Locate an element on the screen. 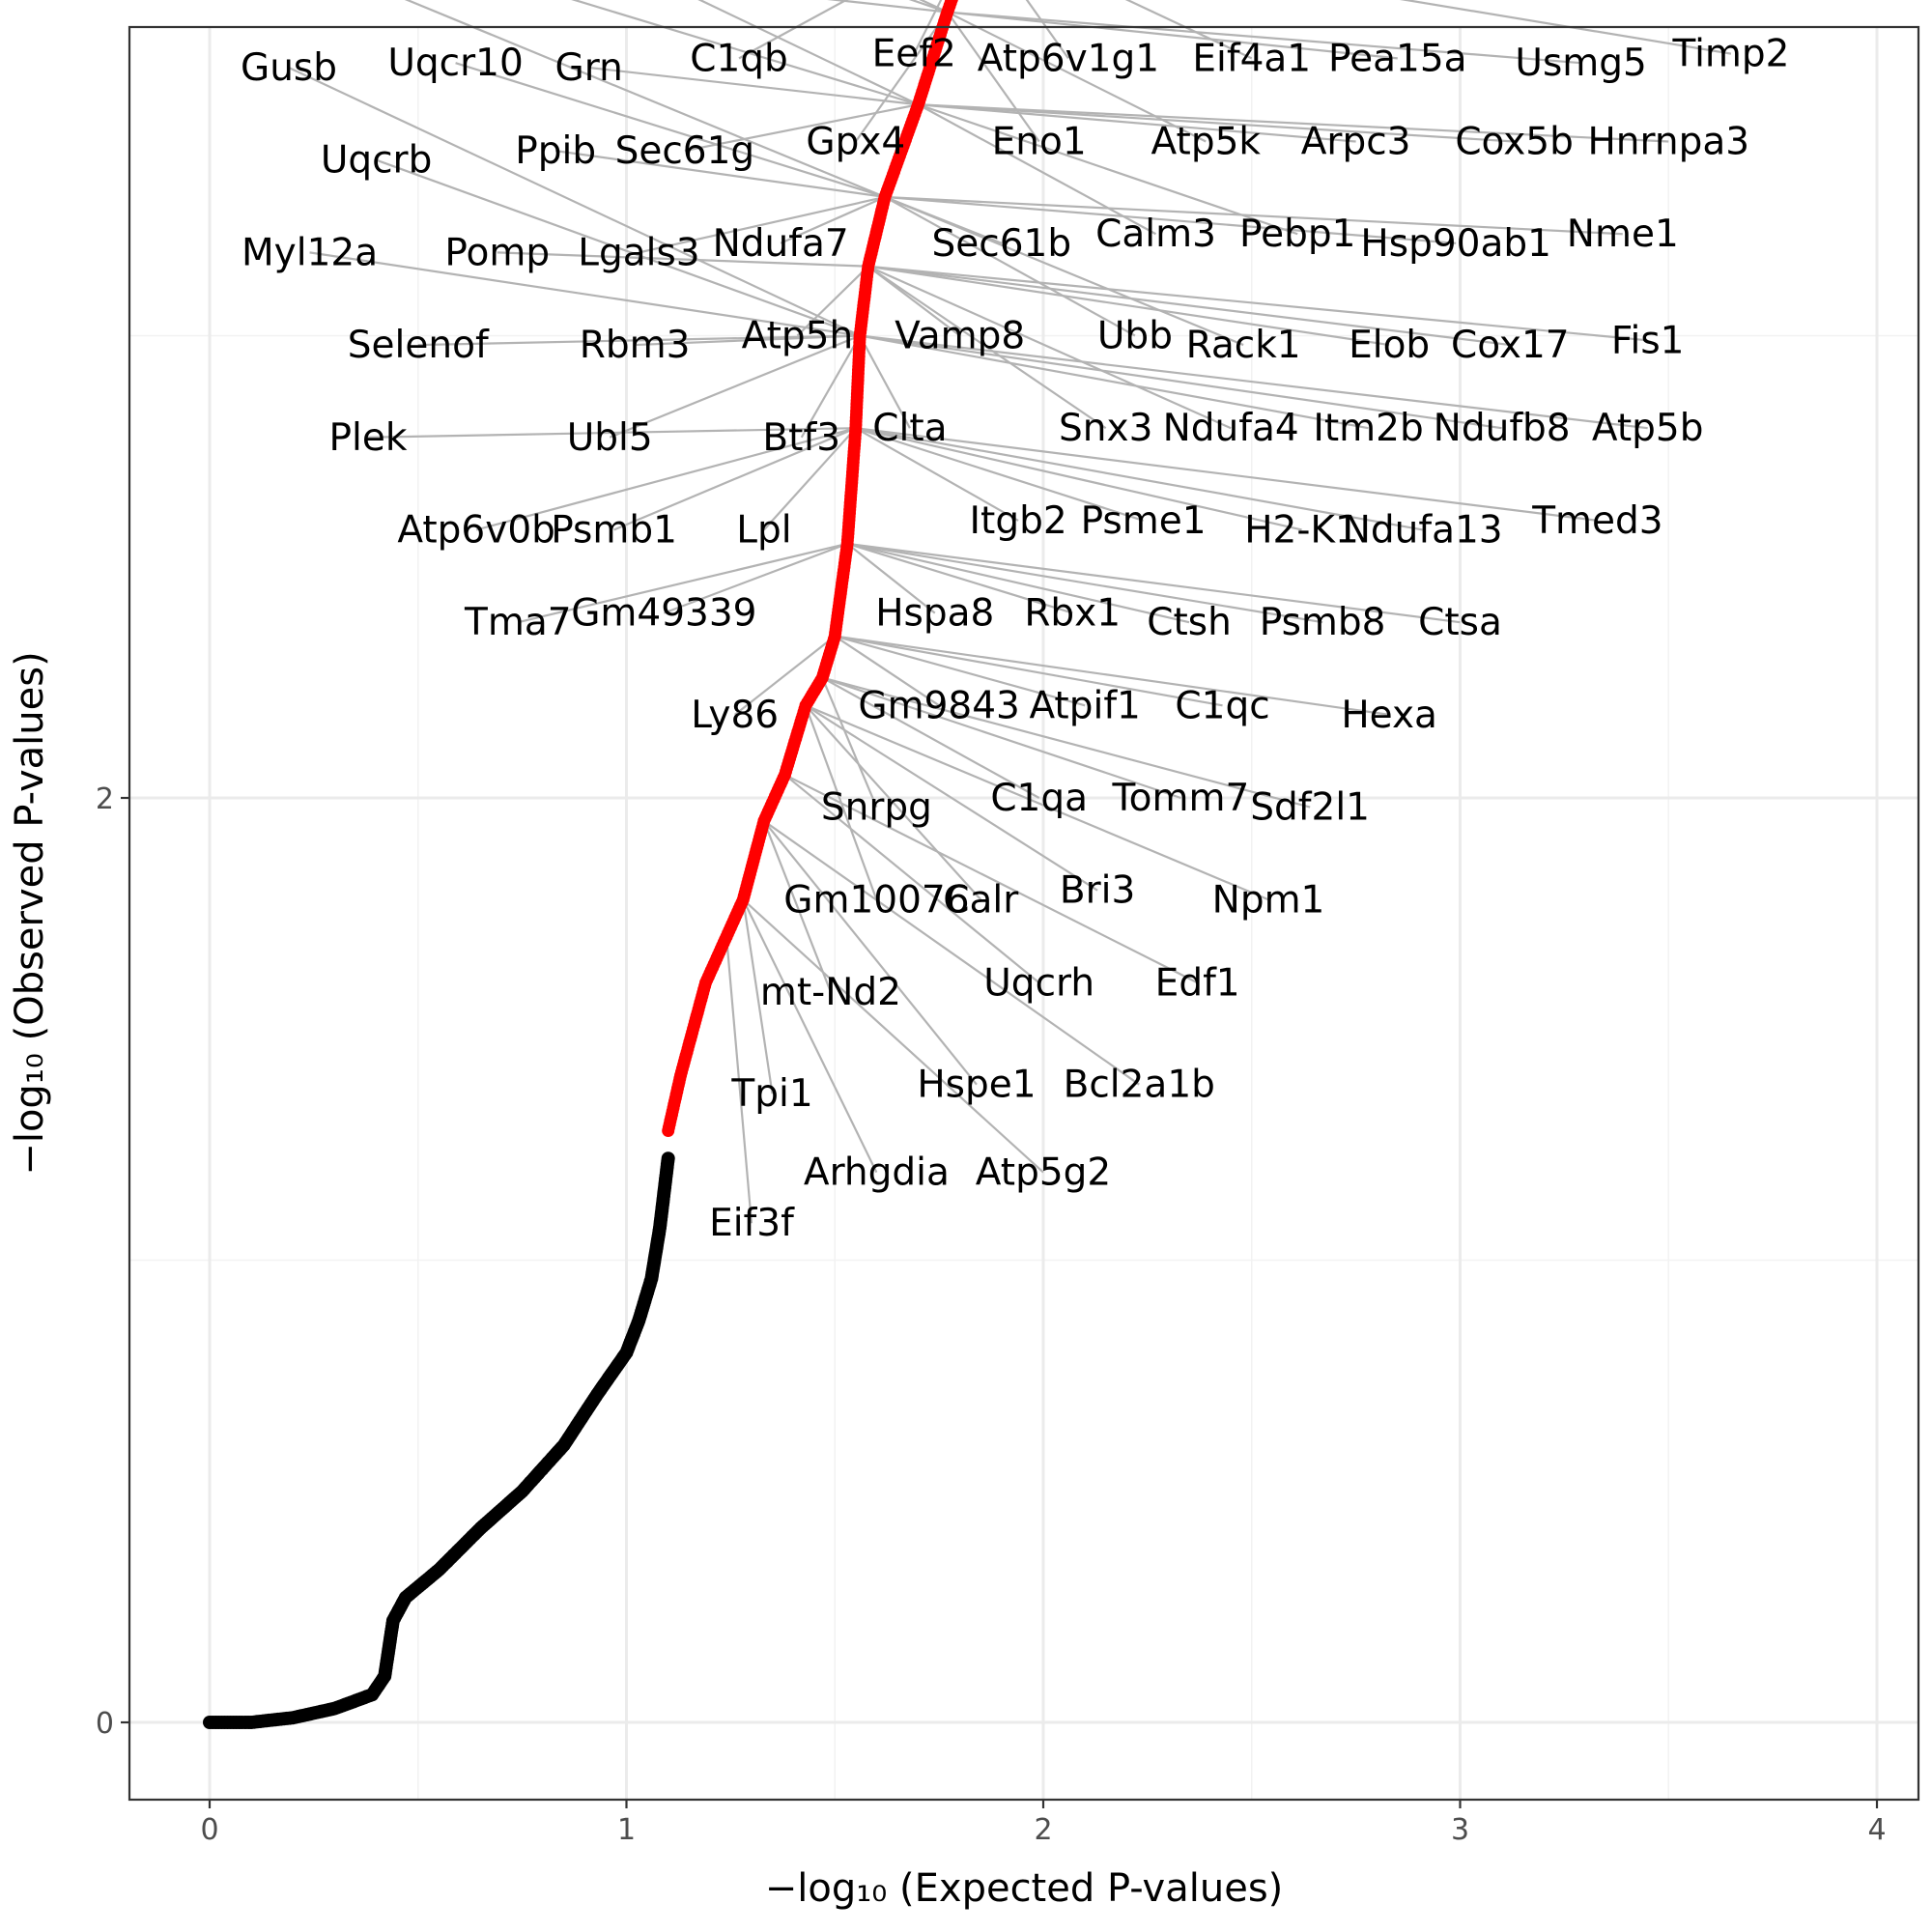 This screenshot has height=1932, width=1932. y-tick-label: 2 is located at coordinates (105, 799).